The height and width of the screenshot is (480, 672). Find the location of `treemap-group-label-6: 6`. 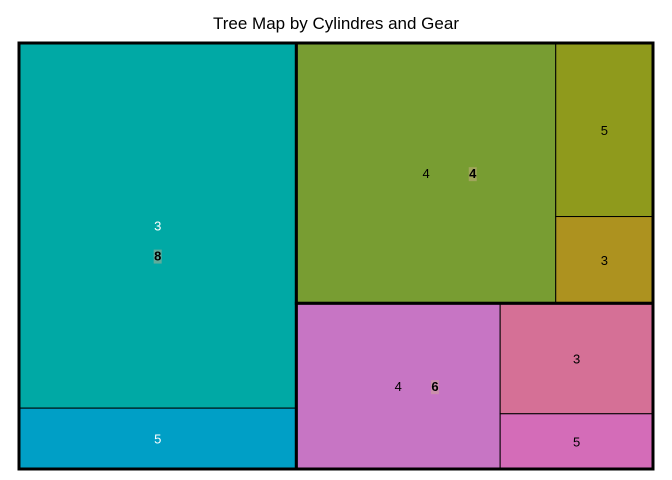

treemap-group-label-6: 6 is located at coordinates (434, 386).